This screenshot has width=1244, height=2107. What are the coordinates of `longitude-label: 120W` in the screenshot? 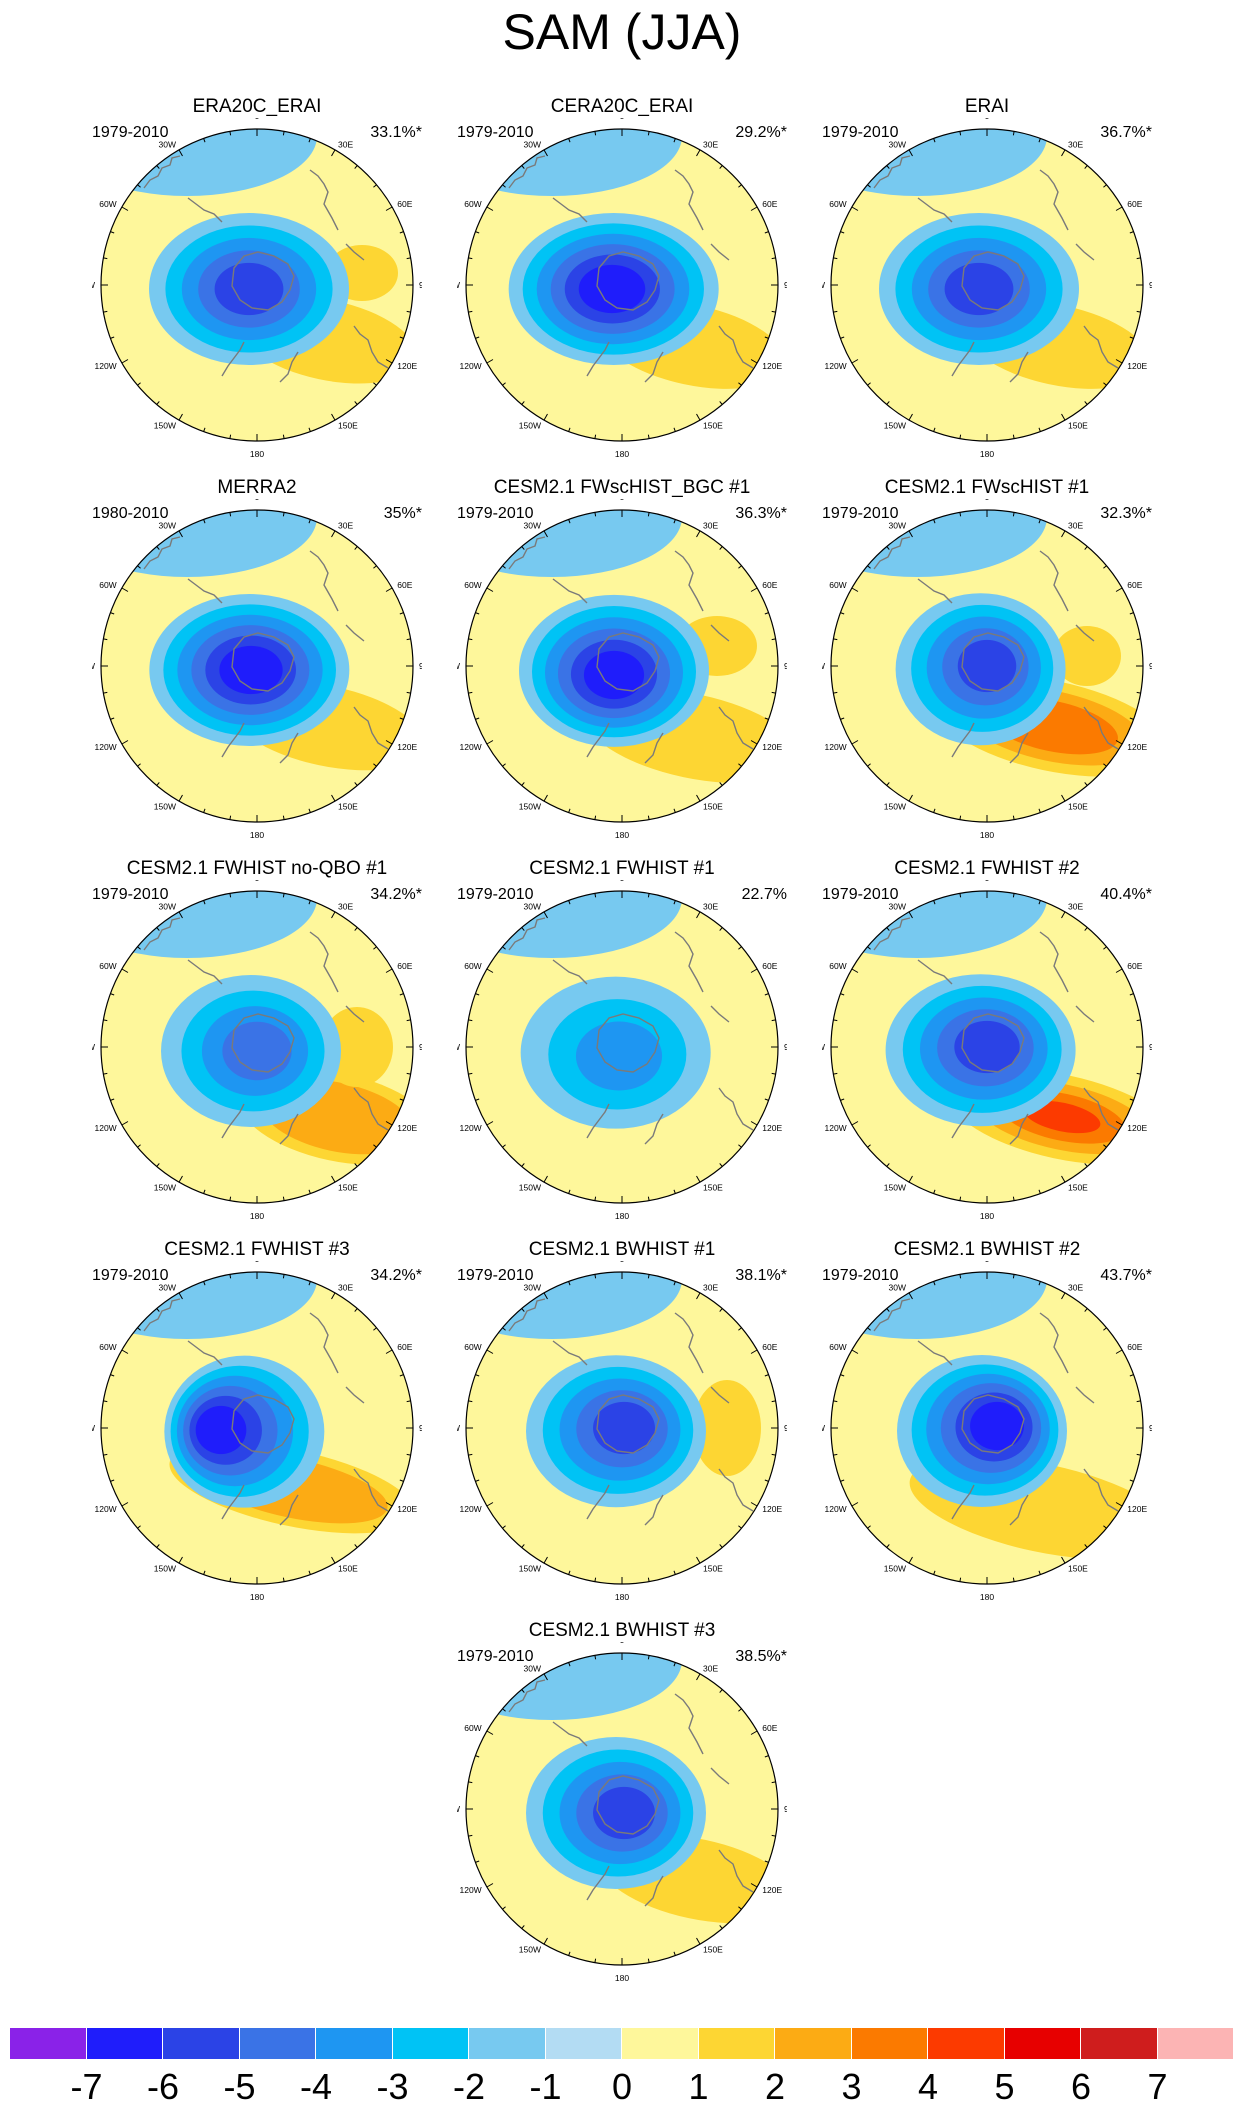 It's located at (105, 747).